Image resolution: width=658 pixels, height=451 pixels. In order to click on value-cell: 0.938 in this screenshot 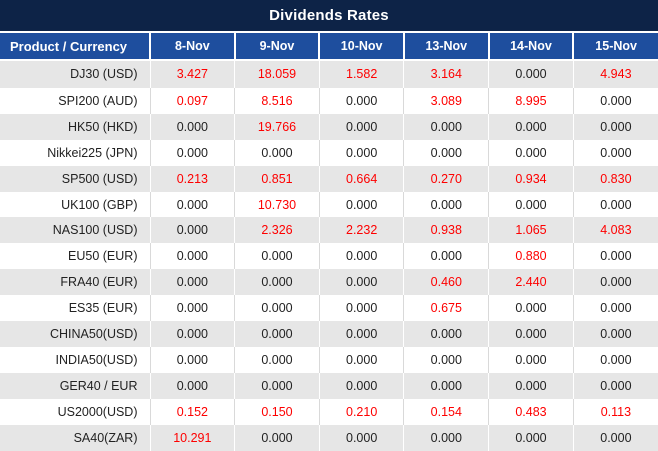, I will do `click(446, 230)`.